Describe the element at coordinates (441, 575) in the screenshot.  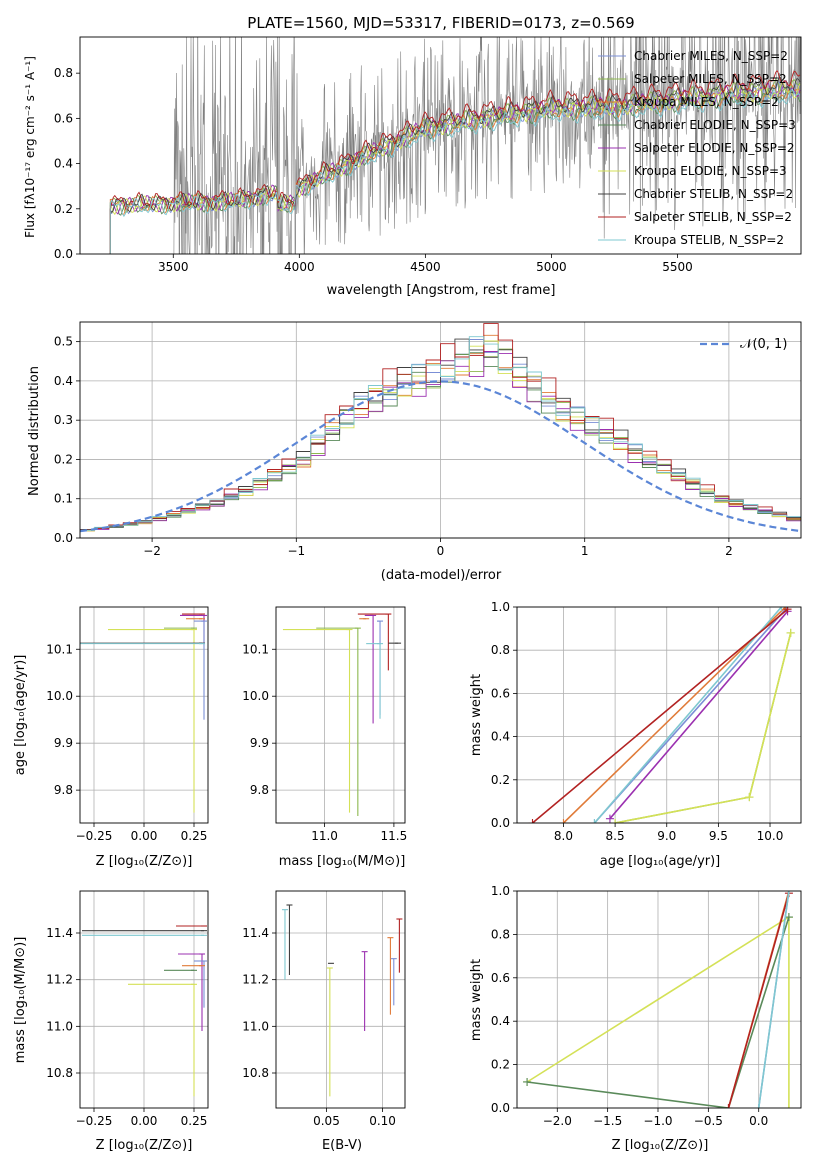
I see `histogram-xlabel: (data-model)/error` at that location.